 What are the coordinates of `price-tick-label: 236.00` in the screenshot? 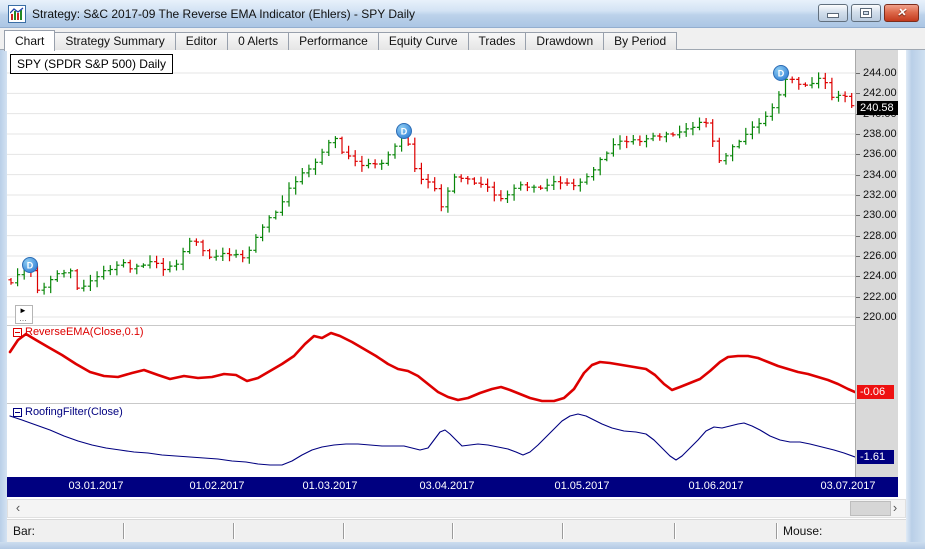 It's located at (880, 154).